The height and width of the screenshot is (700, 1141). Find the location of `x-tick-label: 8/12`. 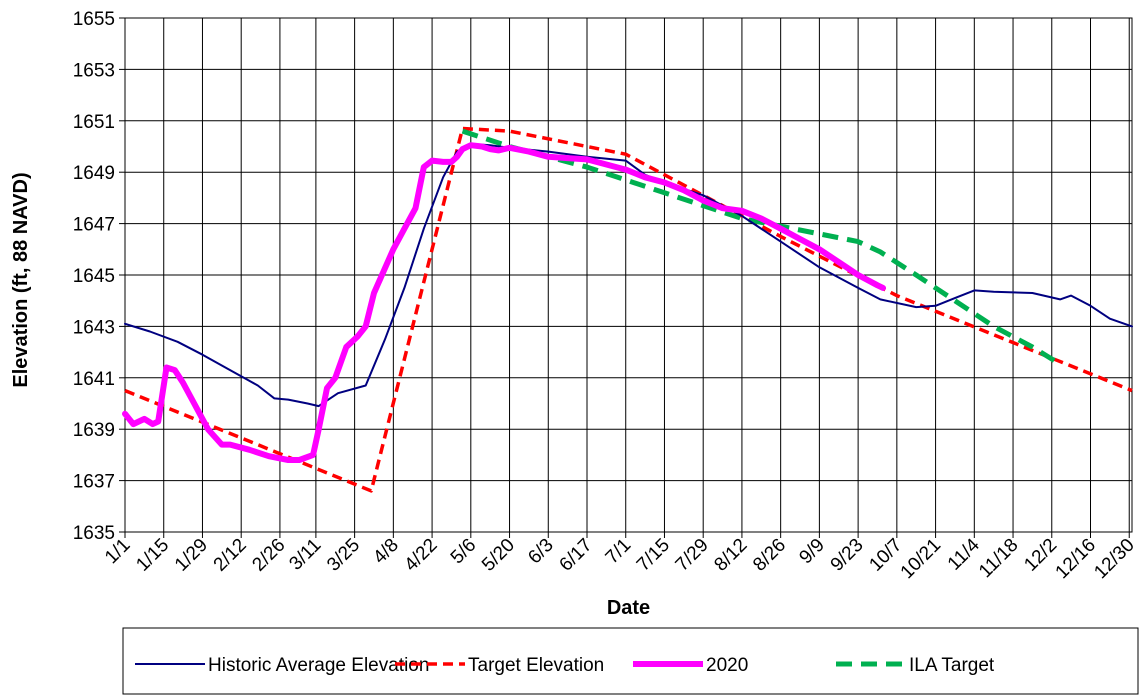

x-tick-label: 8/12 is located at coordinates (730, 555).